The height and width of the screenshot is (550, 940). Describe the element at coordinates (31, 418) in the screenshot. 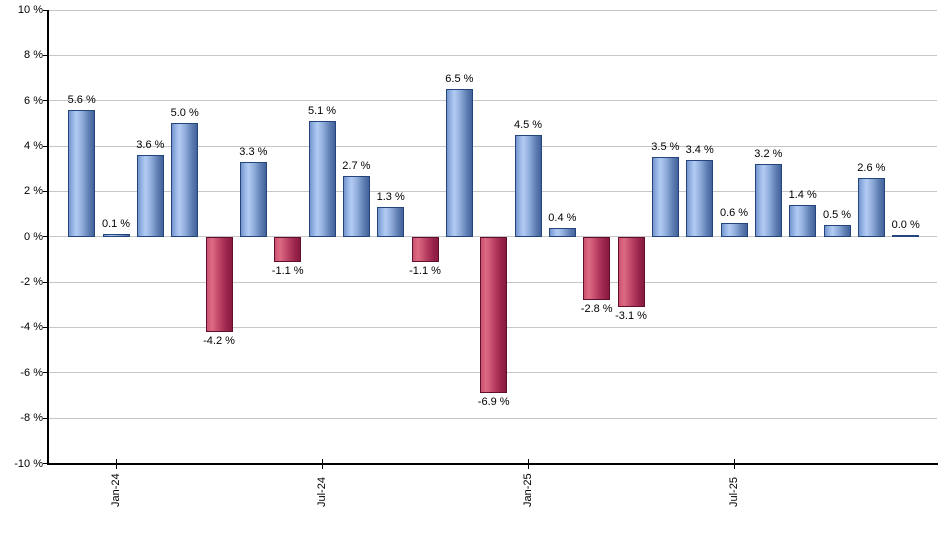

I see `y-axis-label: -8 %` at that location.